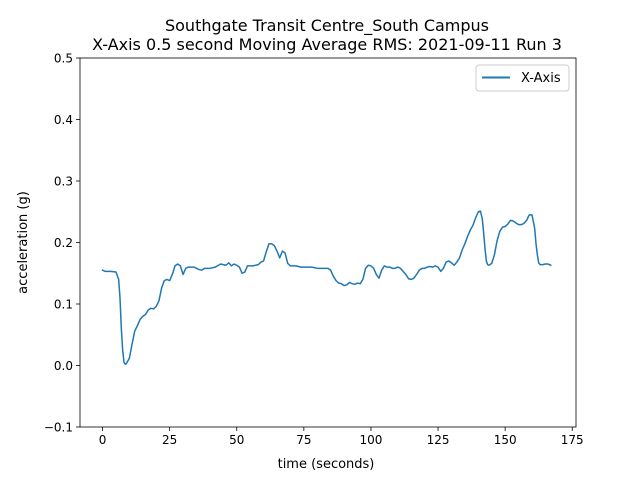 This screenshot has height=480, width=640. I want to click on x-tick-label: 75, so click(303, 440).